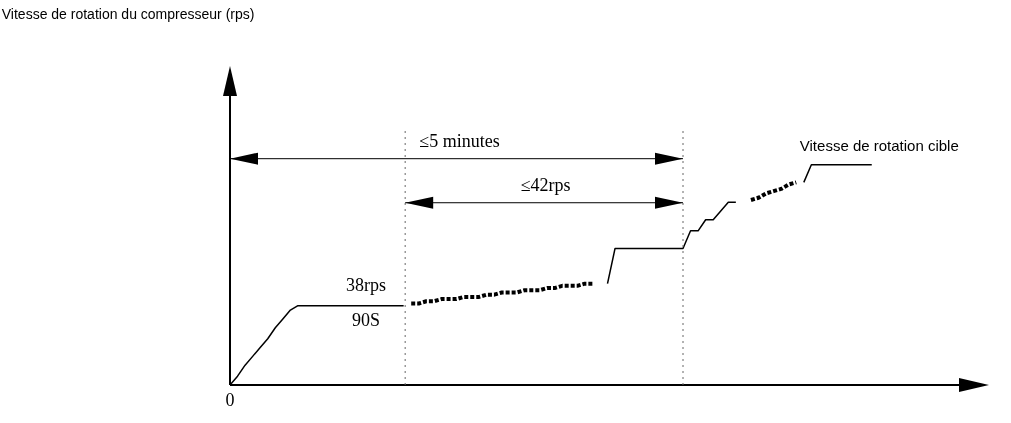  What do you see at coordinates (230, 400) in the screenshot?
I see `text: 0` at bounding box center [230, 400].